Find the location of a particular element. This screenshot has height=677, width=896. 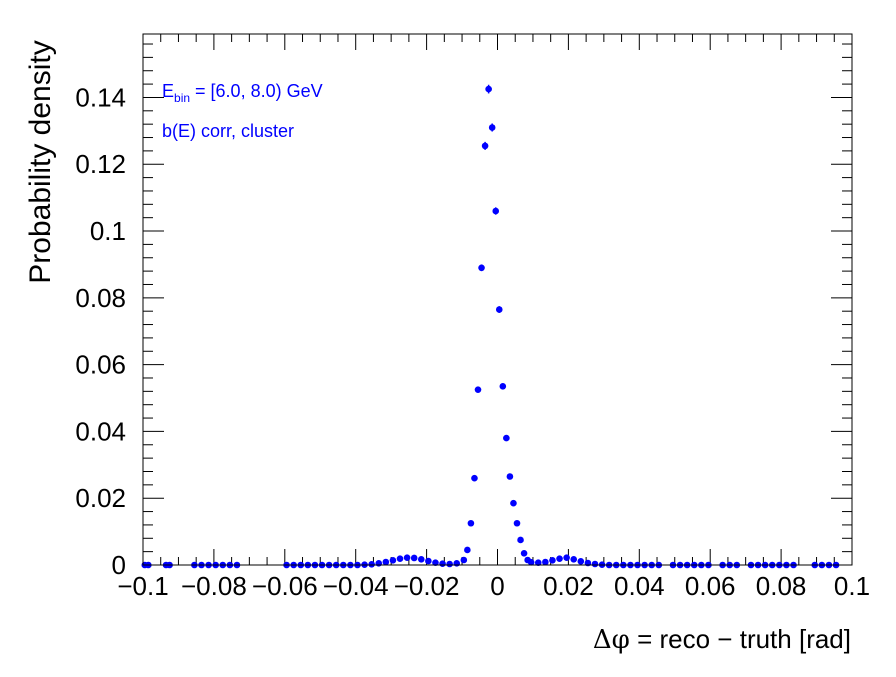

x-tick-label: −0.04 is located at coordinates (356, 586).